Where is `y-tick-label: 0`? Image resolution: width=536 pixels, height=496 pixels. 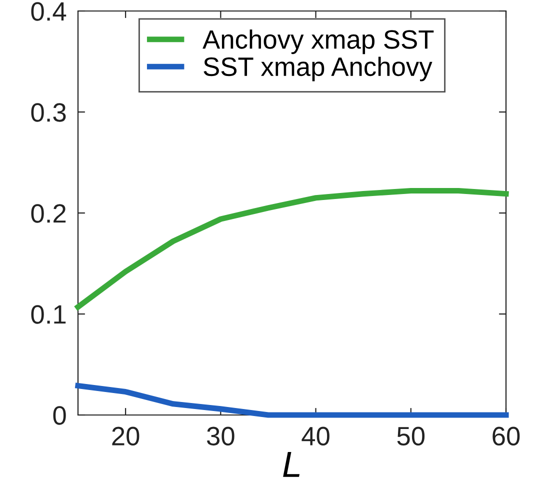
y-tick-label: 0 is located at coordinates (59, 415).